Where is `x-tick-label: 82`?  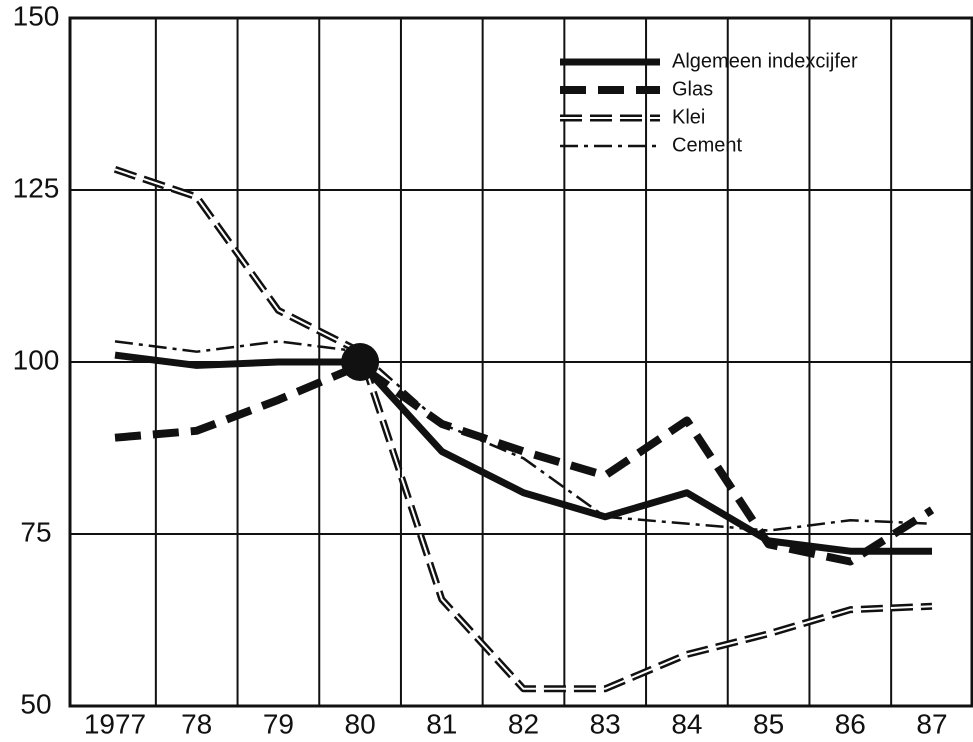 x-tick-label: 82 is located at coordinates (523, 723).